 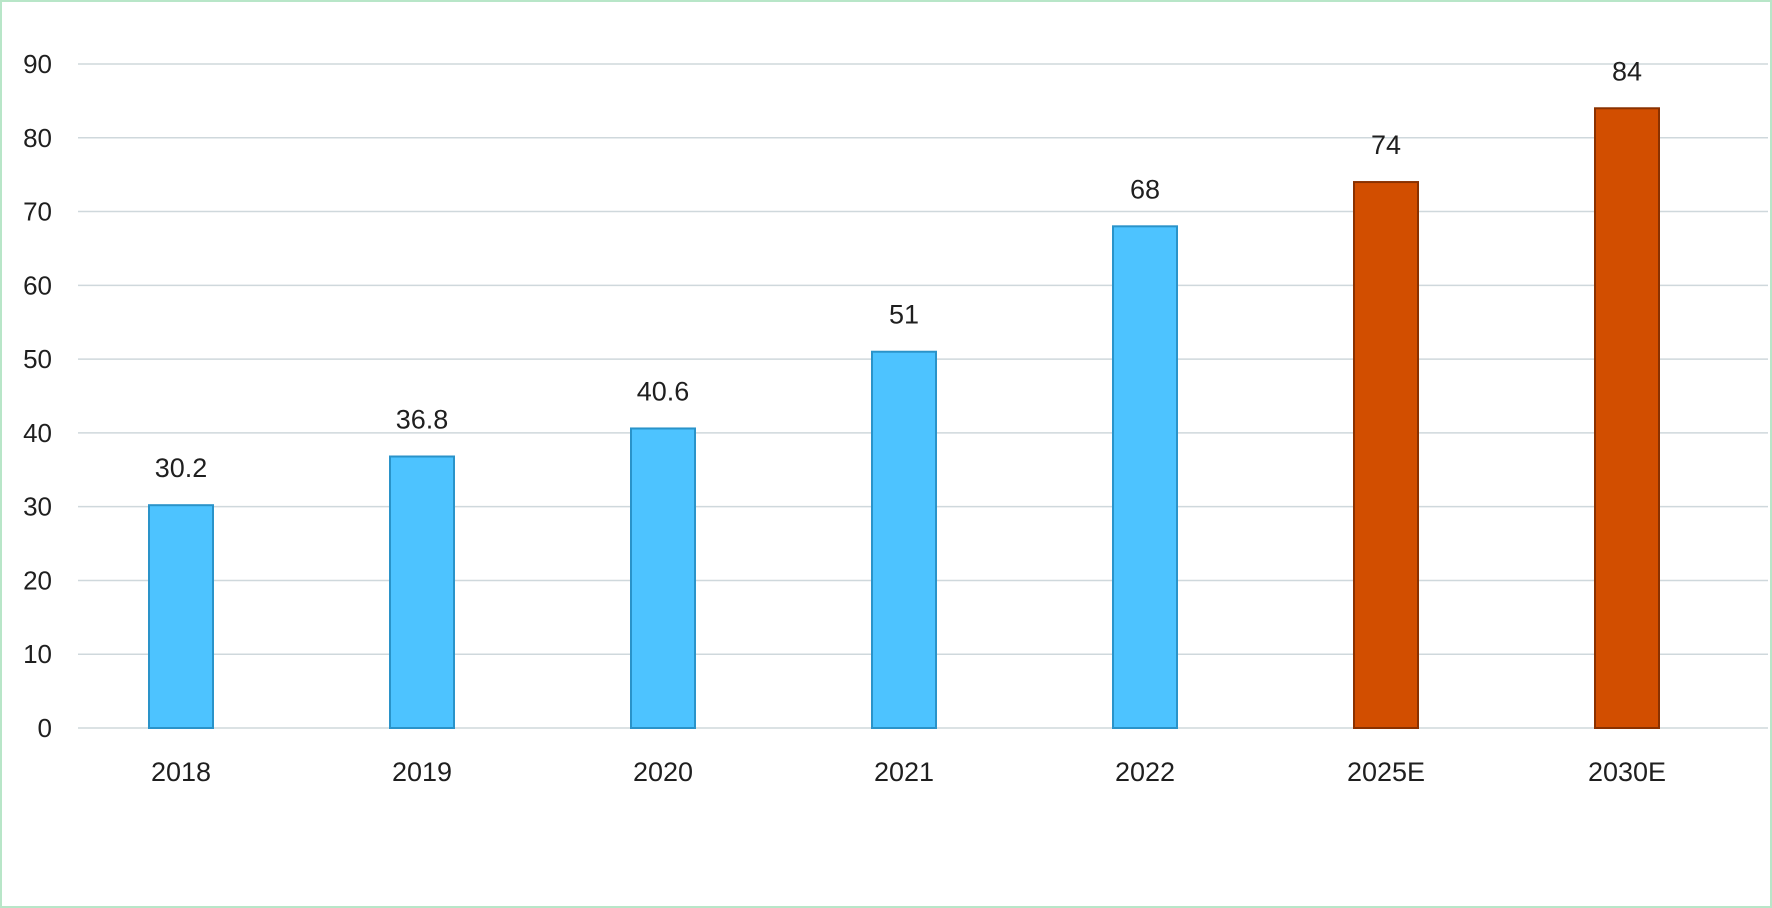 What do you see at coordinates (181, 772) in the screenshot?
I see `x-tick-label-2018: 2018` at bounding box center [181, 772].